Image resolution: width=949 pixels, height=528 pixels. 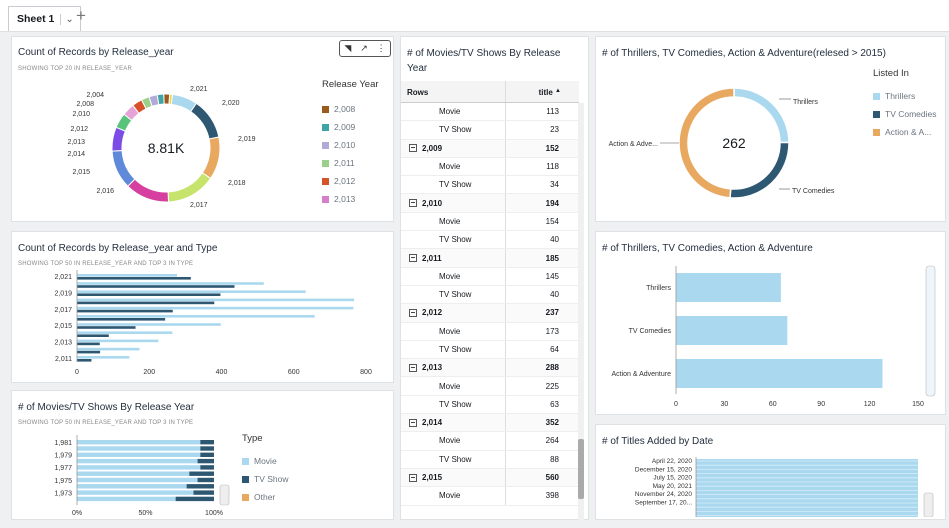 What do you see at coordinates (350, 181) in the screenshot?
I see `legend-item: 2,012` at bounding box center [350, 181].